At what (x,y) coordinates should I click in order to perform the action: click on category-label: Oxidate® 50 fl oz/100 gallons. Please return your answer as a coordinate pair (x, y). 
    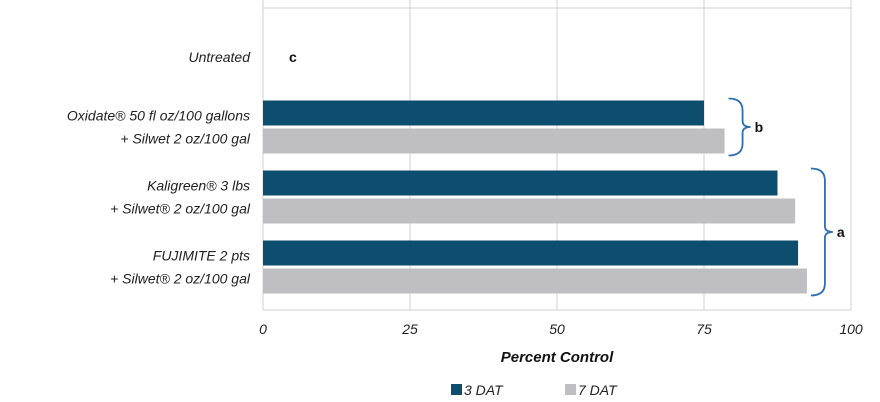
    Looking at the image, I should click on (158, 116).